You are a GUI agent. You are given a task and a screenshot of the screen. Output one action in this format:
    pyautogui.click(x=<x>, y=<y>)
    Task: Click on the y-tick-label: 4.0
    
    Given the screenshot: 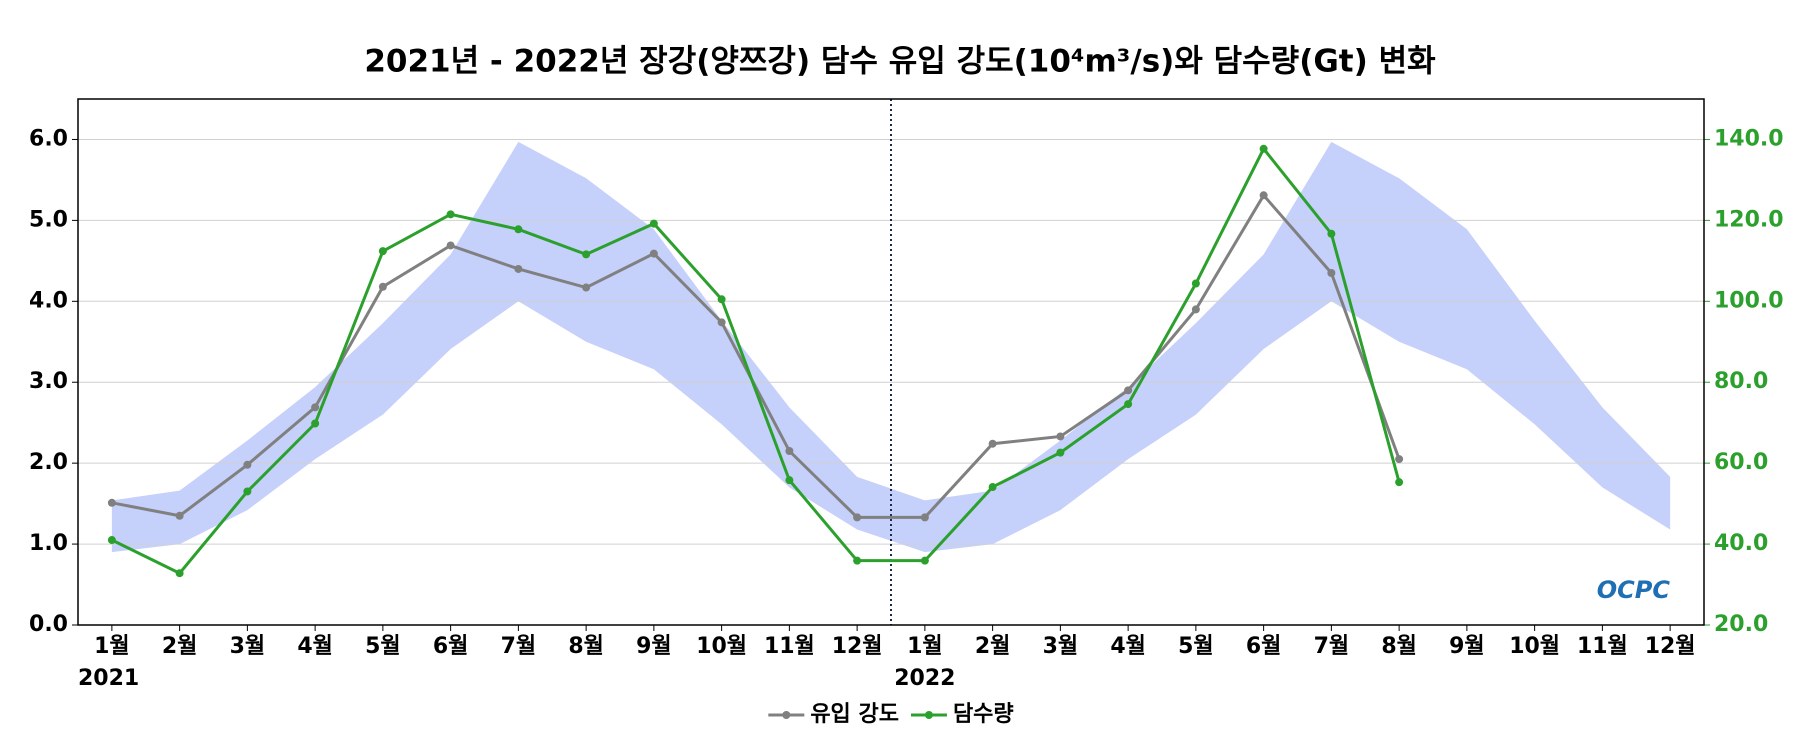 What is the action you would take?
    pyautogui.click(x=48, y=300)
    